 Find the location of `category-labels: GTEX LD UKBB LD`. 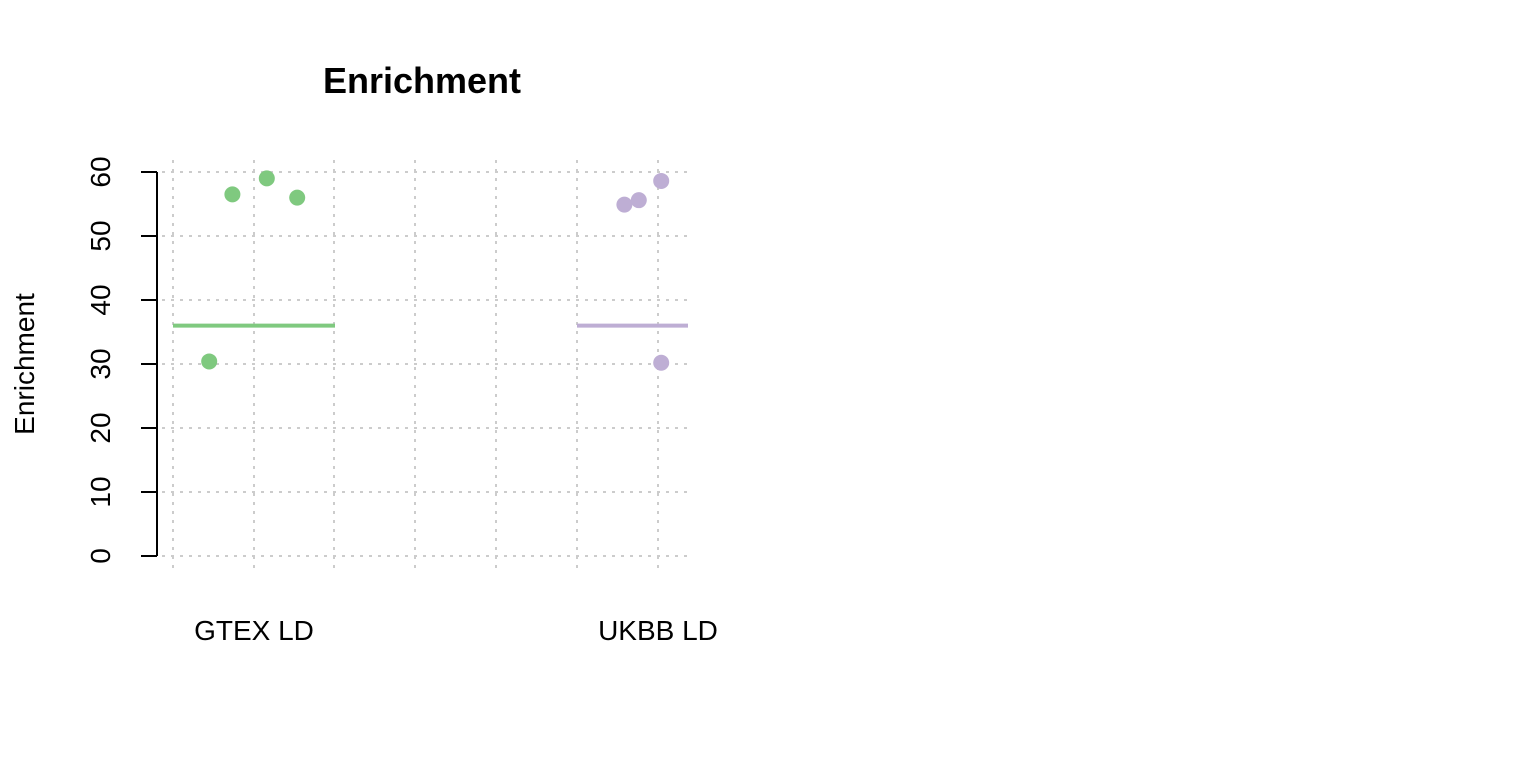

category-labels: GTEX LD UKBB LD is located at coordinates (456, 630).